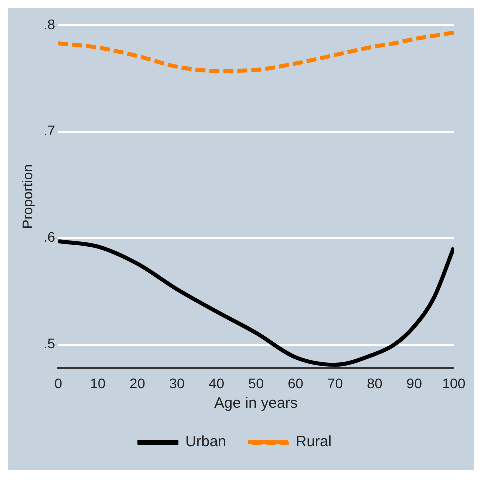 Image resolution: width=484 pixels, height=483 pixels. What do you see at coordinates (256, 403) in the screenshot?
I see `x-axis-title: Age in years` at bounding box center [256, 403].